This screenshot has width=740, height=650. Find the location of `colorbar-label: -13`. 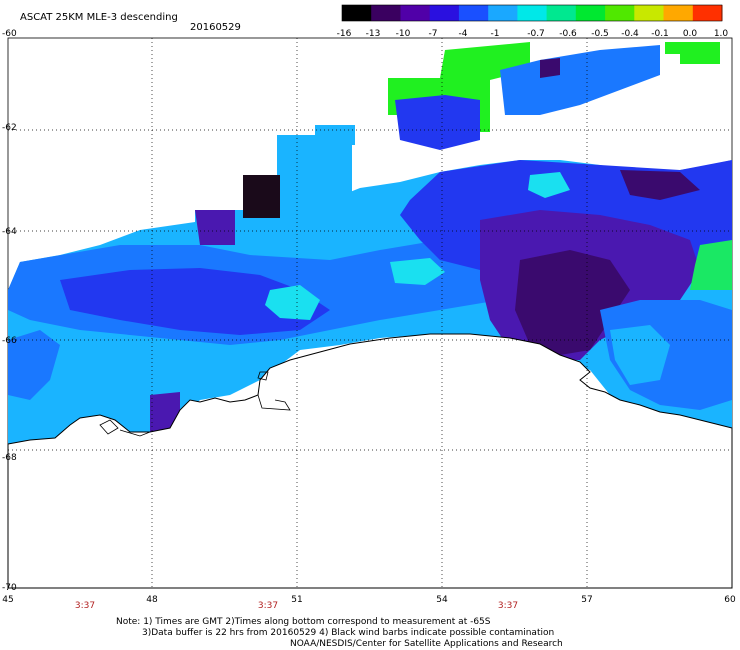

colorbar-label: -13 is located at coordinates (373, 34).